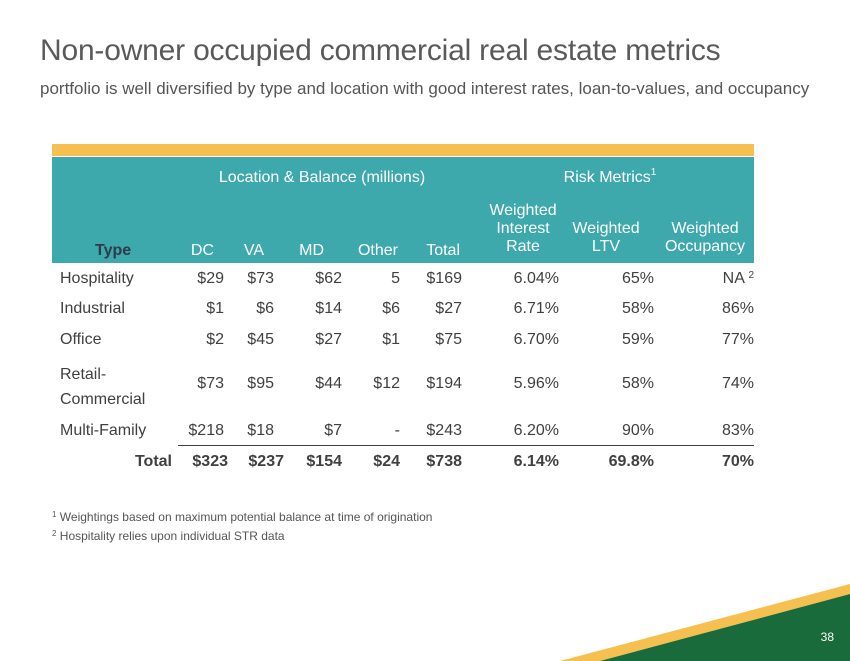  What do you see at coordinates (153, 461) in the screenshot?
I see `total-label: Total` at bounding box center [153, 461].